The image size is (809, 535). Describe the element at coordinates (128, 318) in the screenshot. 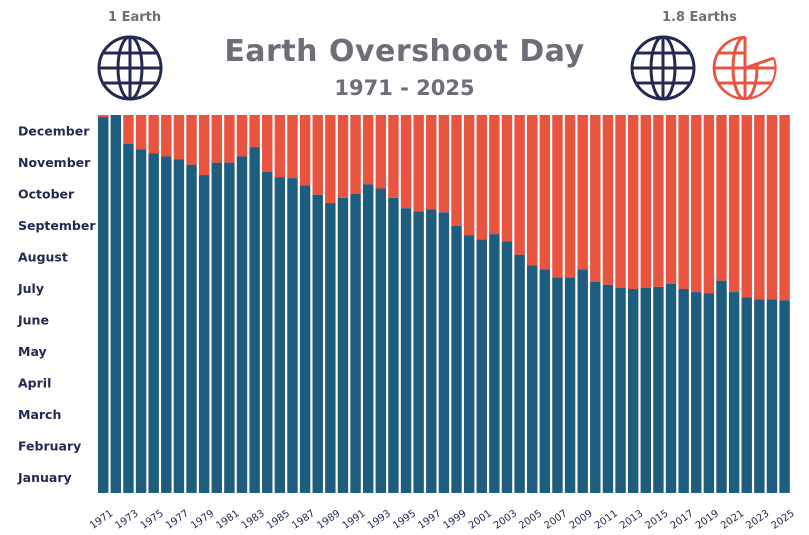

I see `bar-1973` at that location.